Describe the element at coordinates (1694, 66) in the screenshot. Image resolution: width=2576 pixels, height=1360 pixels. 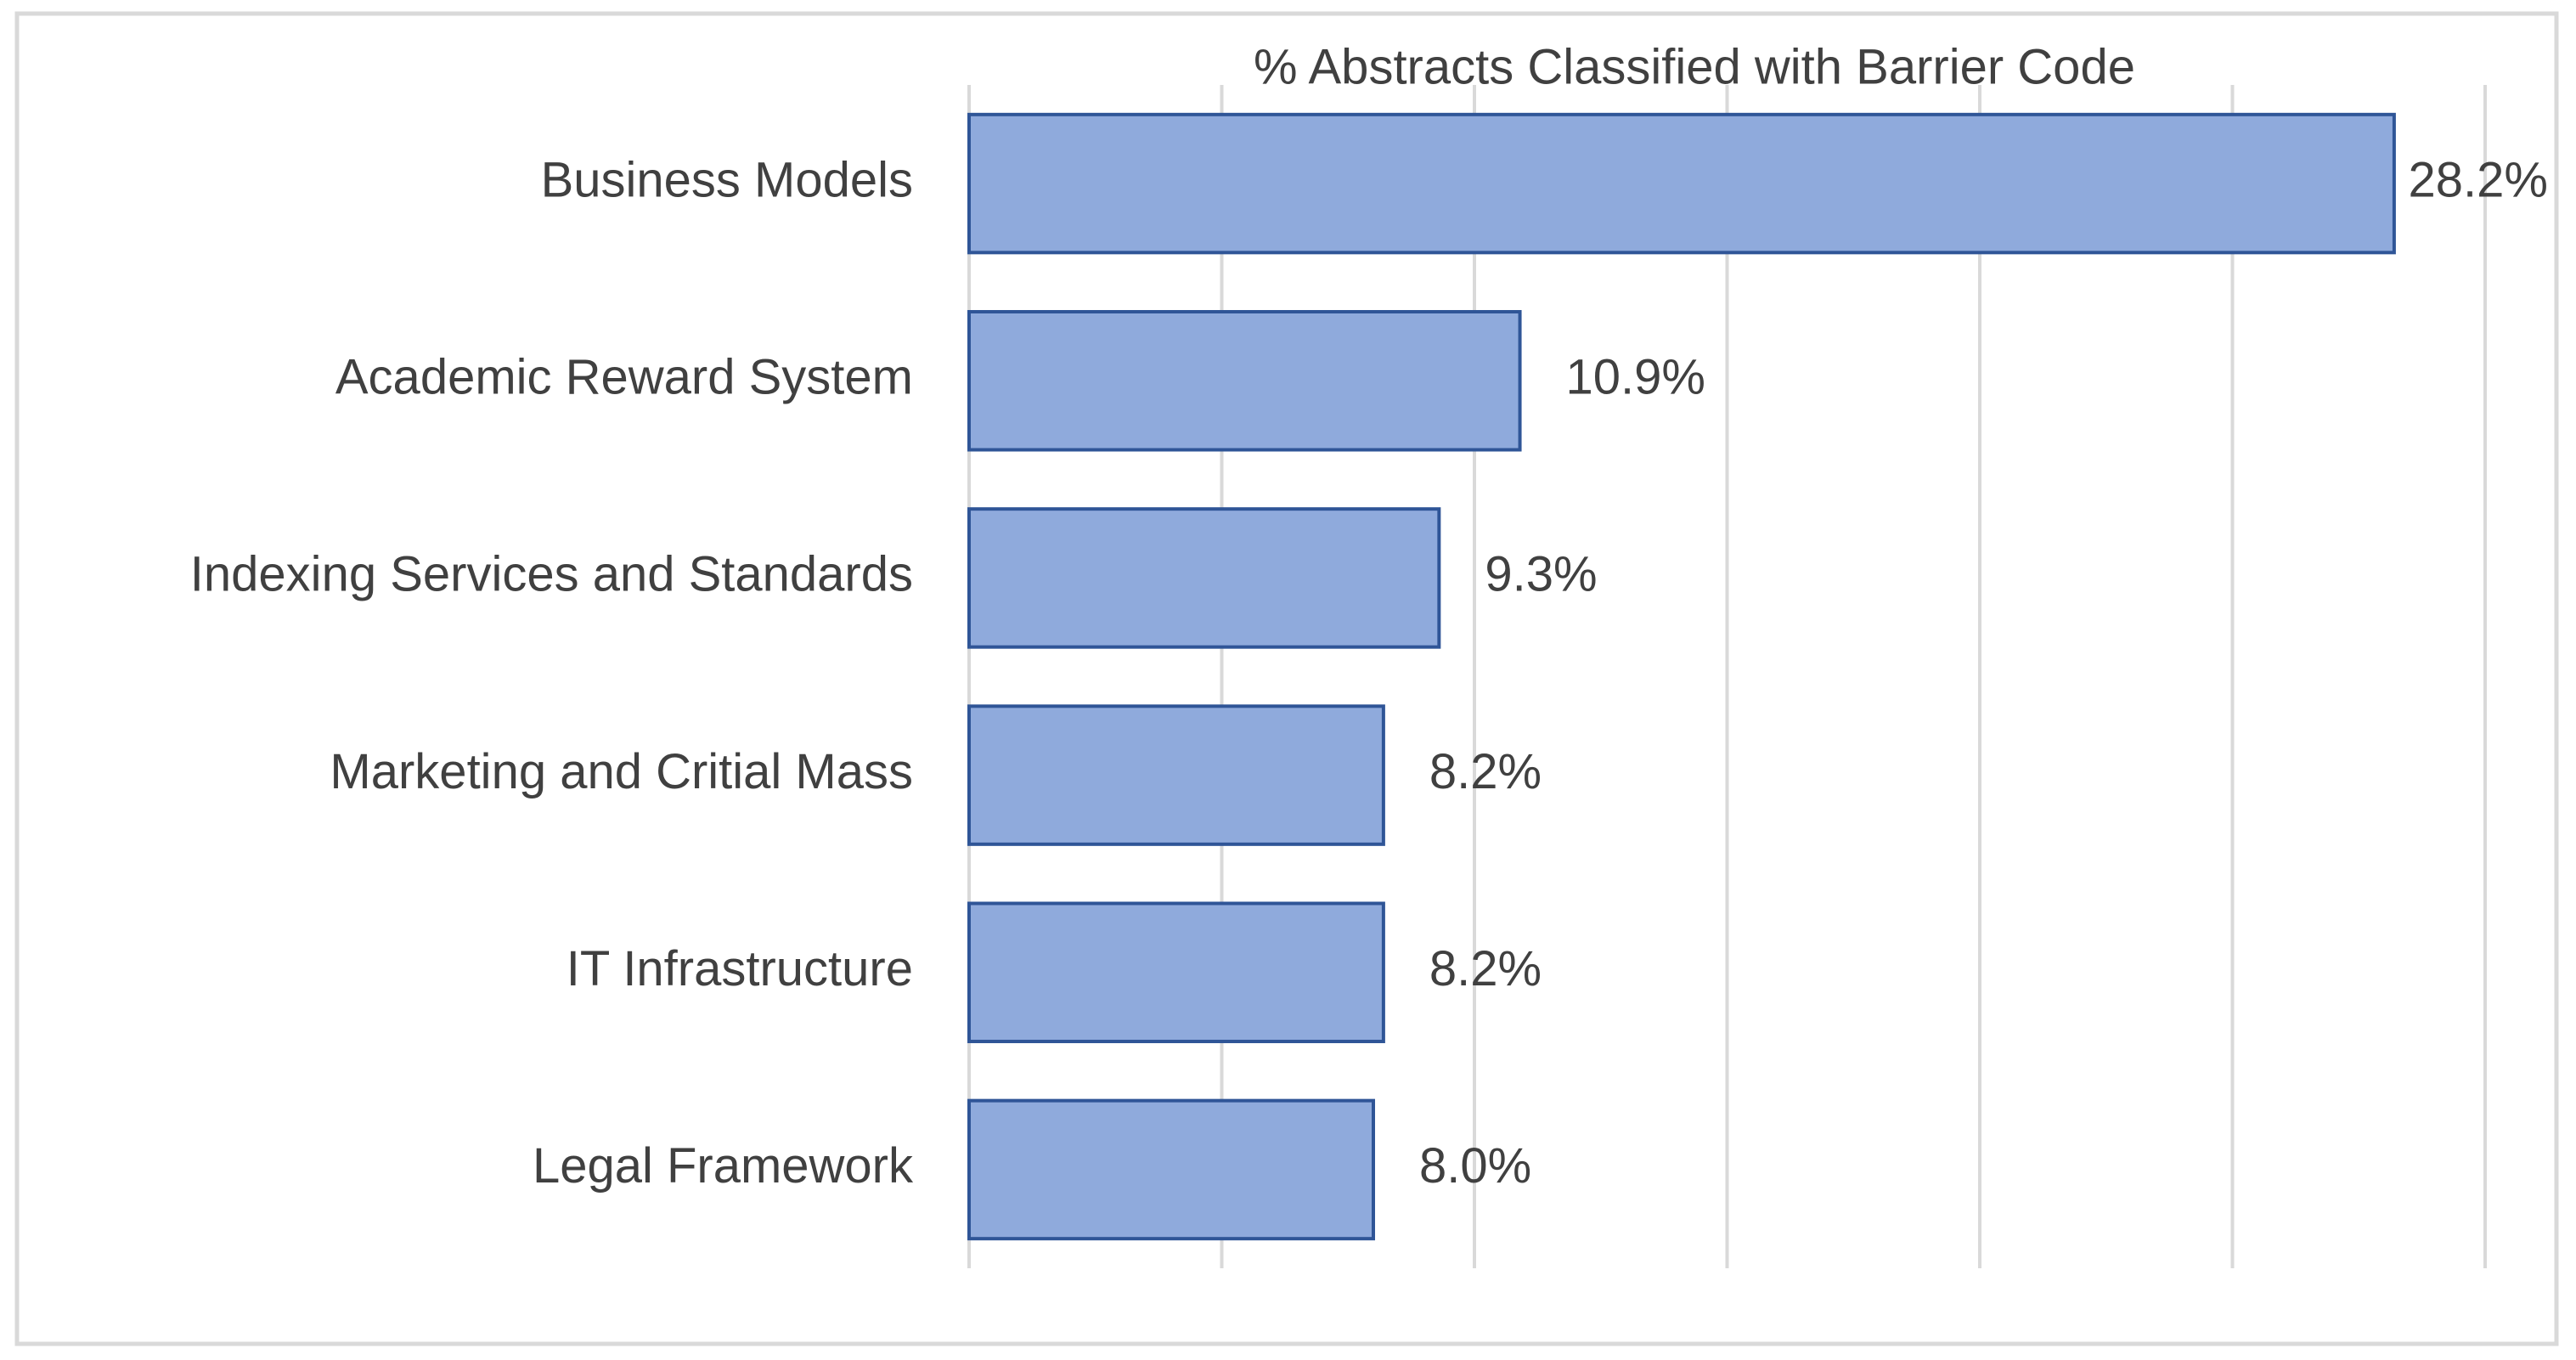
I see `chart-title: % Abstracts Classified with Barrier Code` at that location.